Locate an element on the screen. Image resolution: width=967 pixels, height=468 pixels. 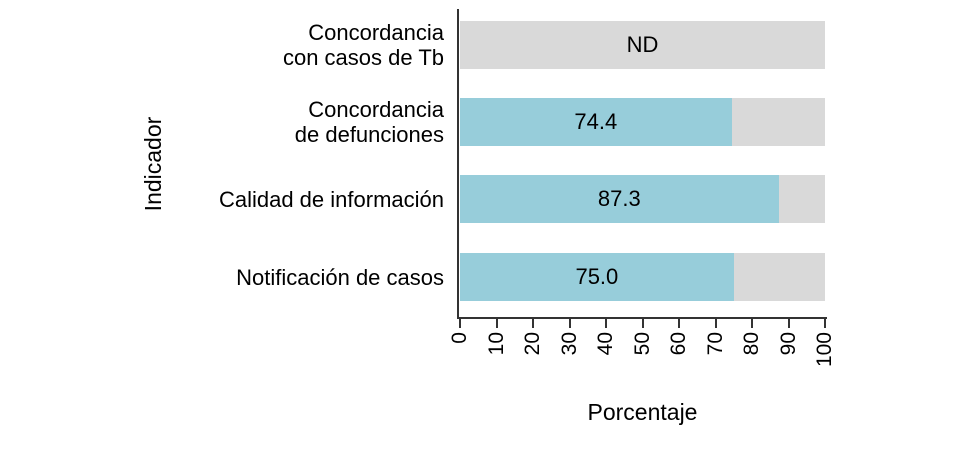
category-label: Notificación de casos is located at coordinates (222, 277).